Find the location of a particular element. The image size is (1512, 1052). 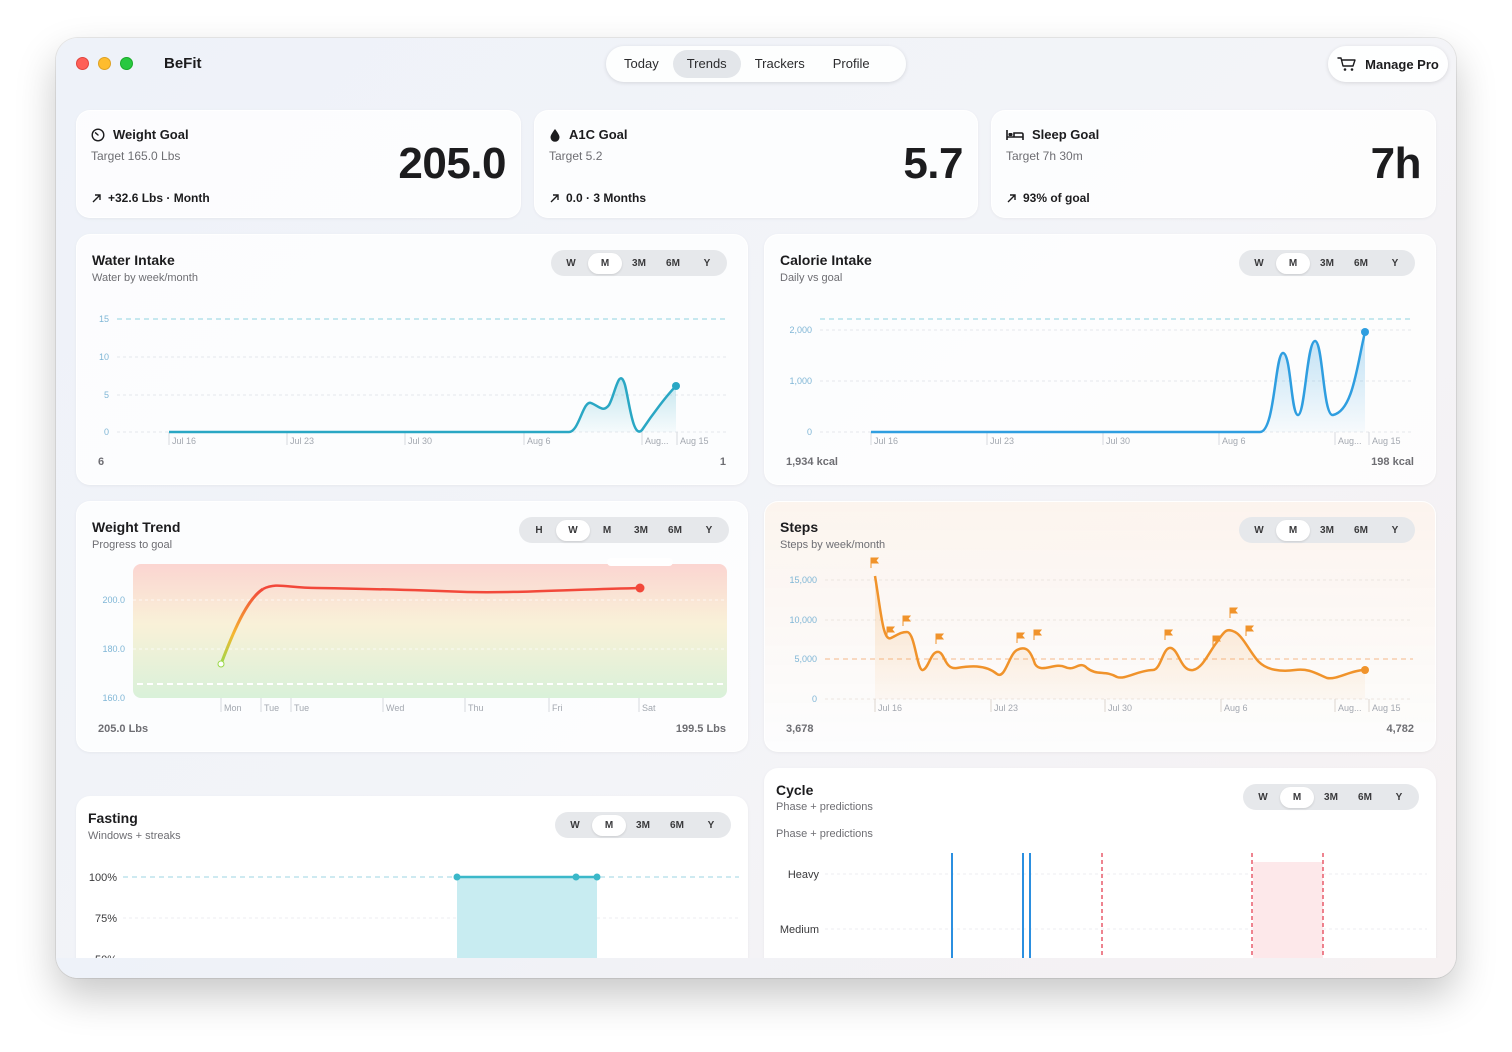

water-range-picker: W M 3M 6M Y is located at coordinates (639, 263).